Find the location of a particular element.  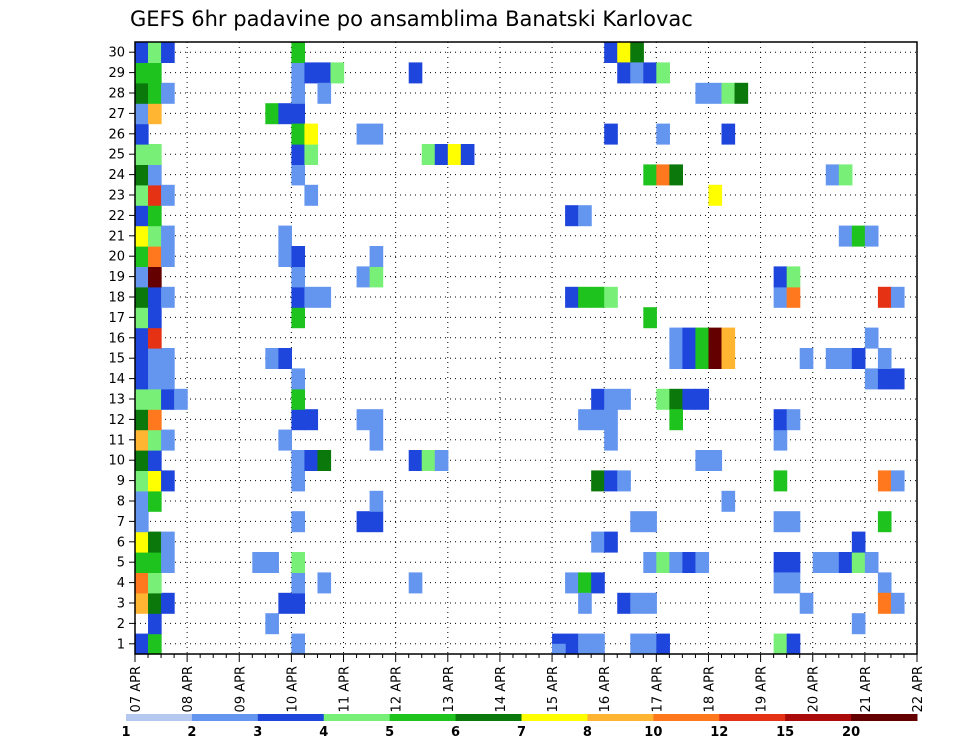

y-tick-label: 7 is located at coordinates (121, 522).